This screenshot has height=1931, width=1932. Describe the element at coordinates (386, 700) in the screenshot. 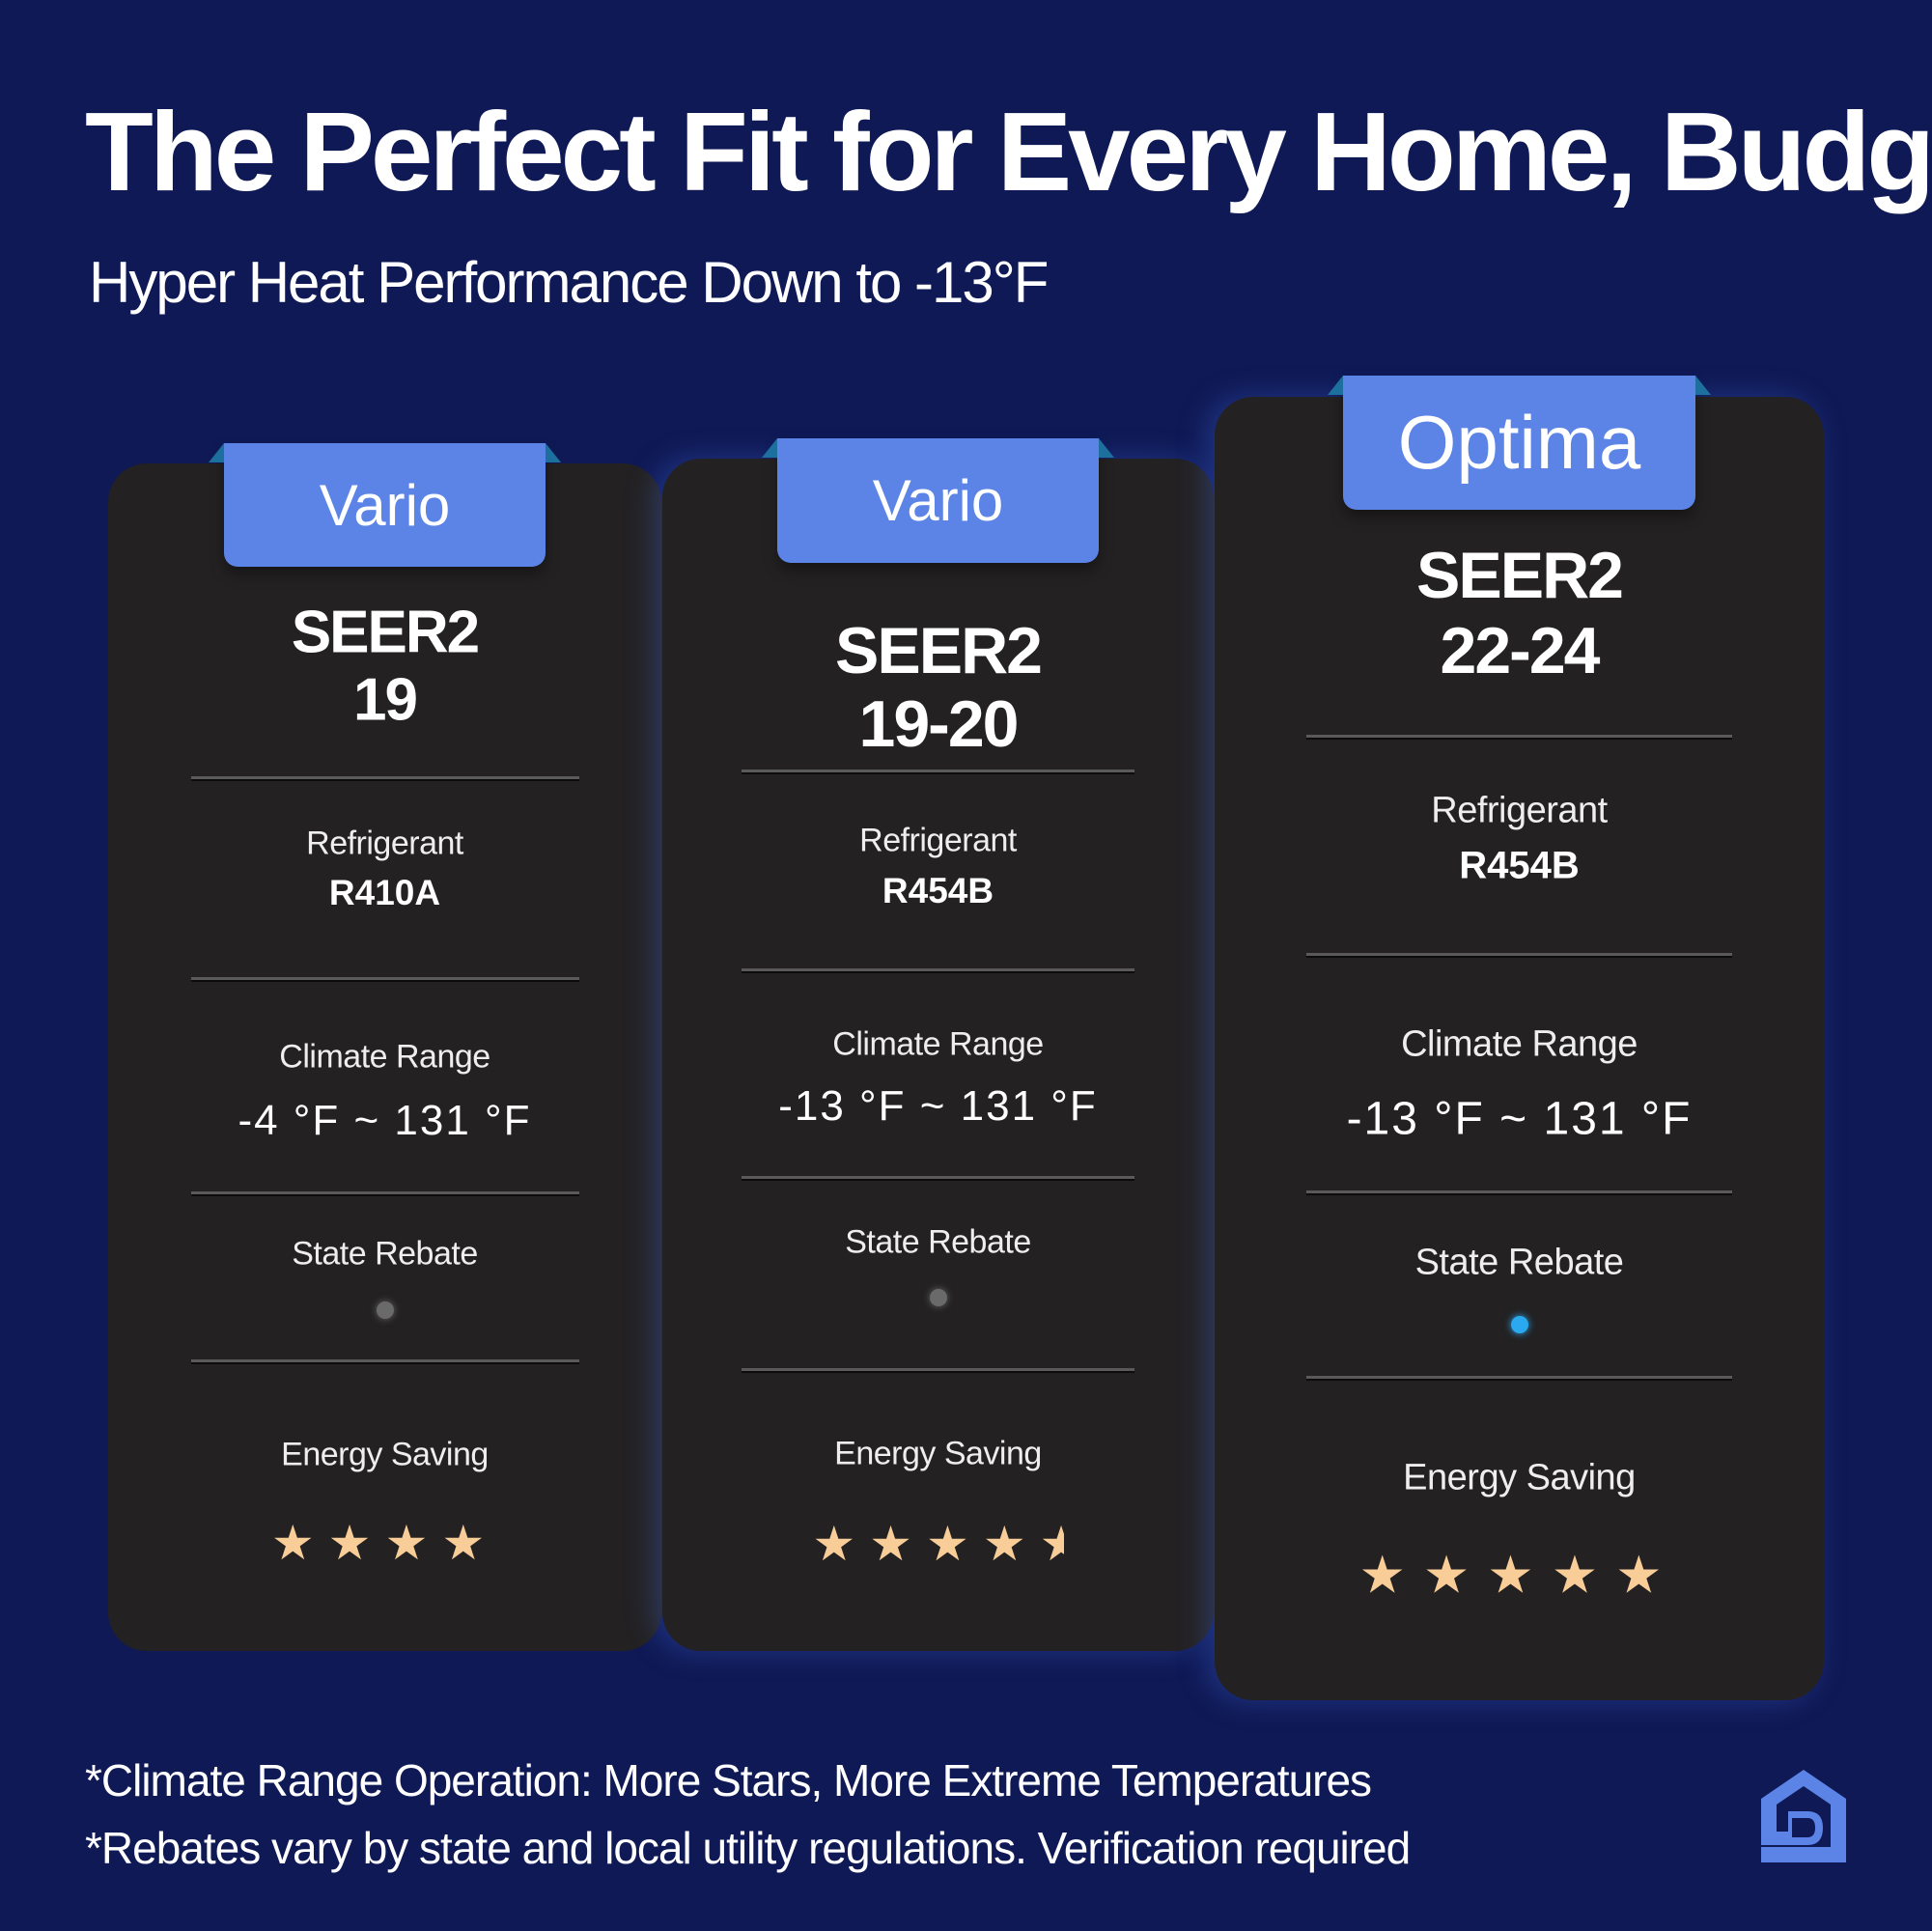

I see `seer-value: 19` at that location.